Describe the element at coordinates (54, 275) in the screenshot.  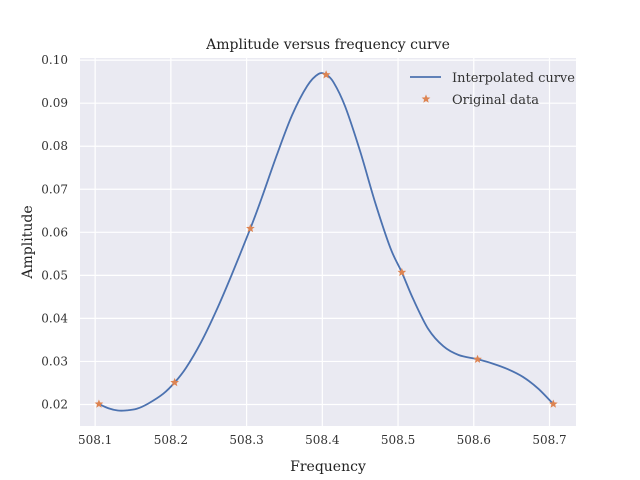
I see `y-tick-label: 0.05` at that location.